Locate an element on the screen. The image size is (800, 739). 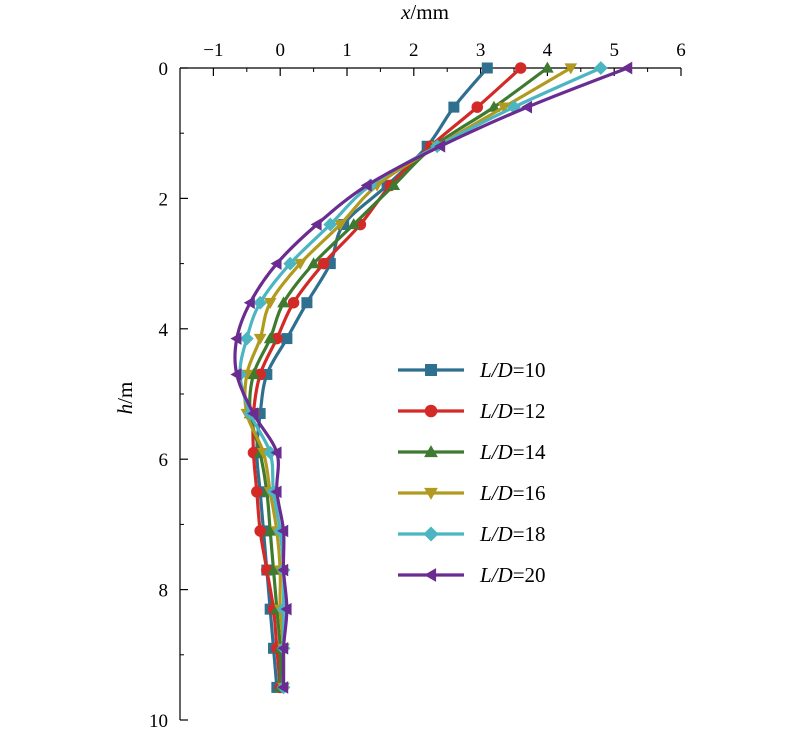
x-axis-title: x/mm is located at coordinates (424, 12).